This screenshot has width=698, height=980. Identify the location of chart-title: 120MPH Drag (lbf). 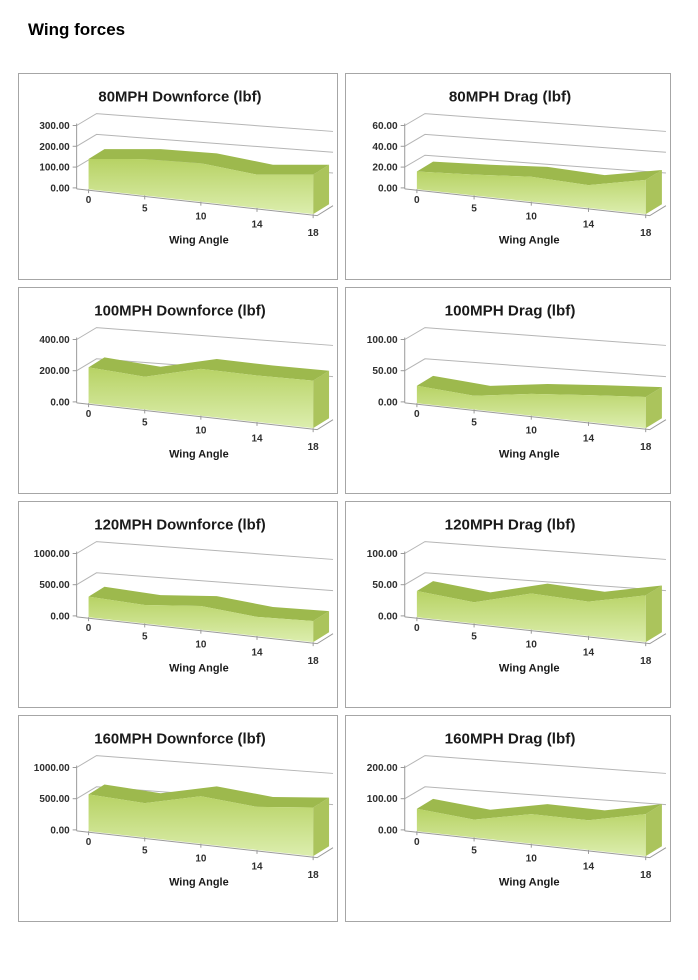
(510, 525).